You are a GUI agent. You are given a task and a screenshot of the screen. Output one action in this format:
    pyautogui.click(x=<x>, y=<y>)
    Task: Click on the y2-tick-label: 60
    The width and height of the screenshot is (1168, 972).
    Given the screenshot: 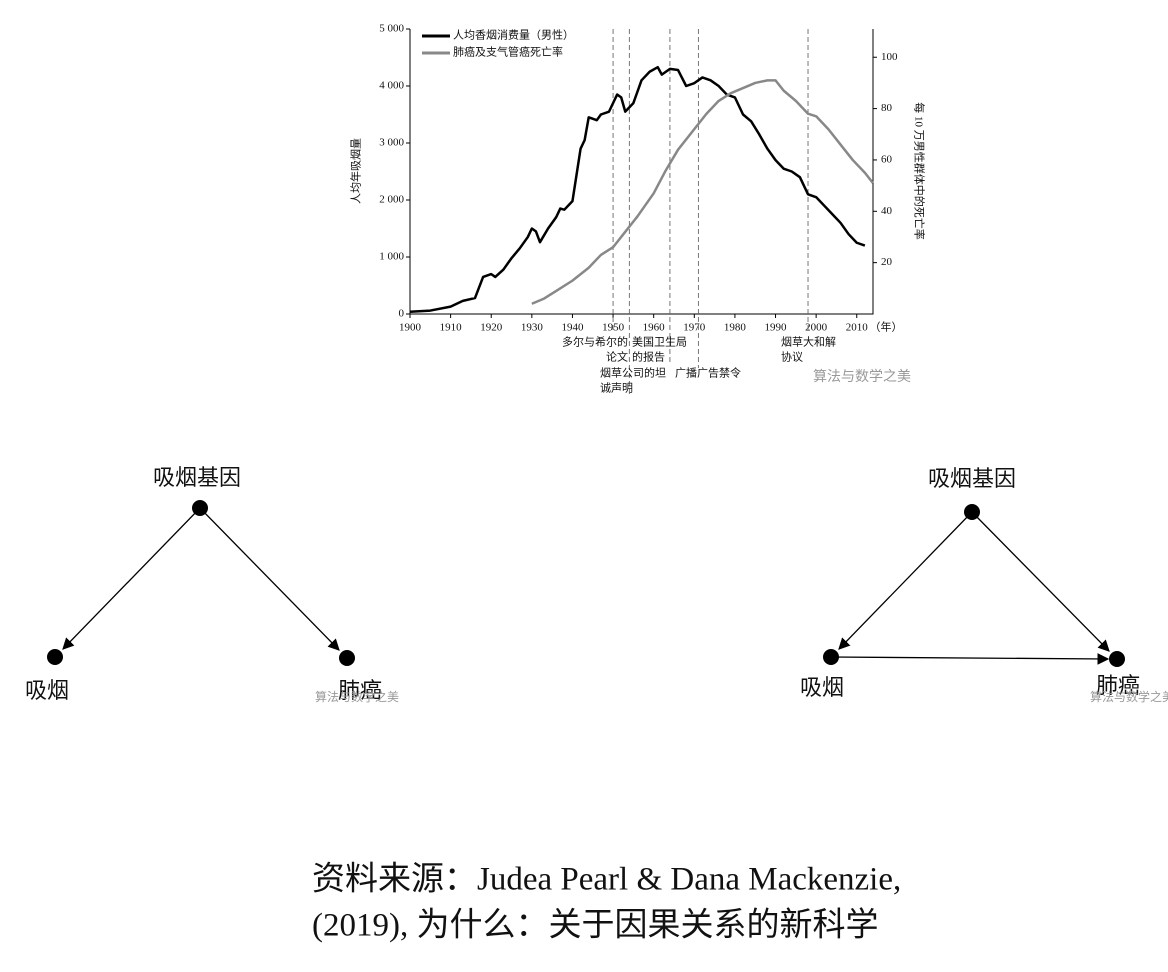 What is the action you would take?
    pyautogui.click(x=887, y=159)
    